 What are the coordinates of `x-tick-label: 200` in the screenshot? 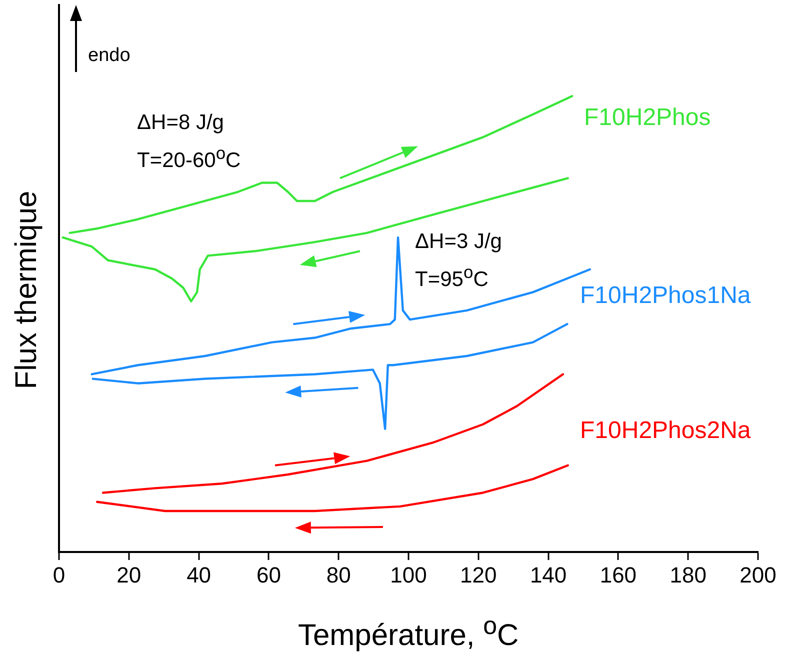 It's located at (758, 575).